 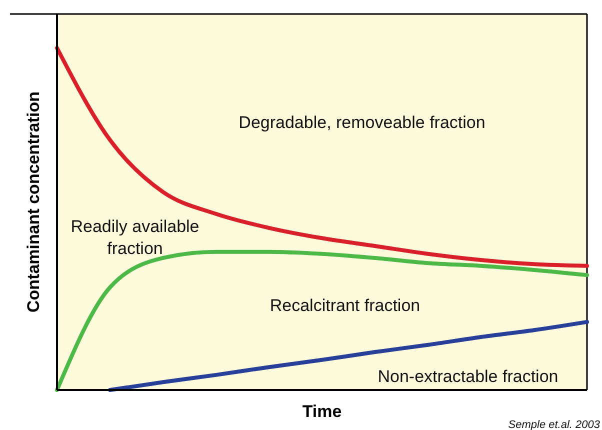 What do you see at coordinates (345, 305) in the screenshot?
I see `annotation: Recalcitrant fraction` at bounding box center [345, 305].